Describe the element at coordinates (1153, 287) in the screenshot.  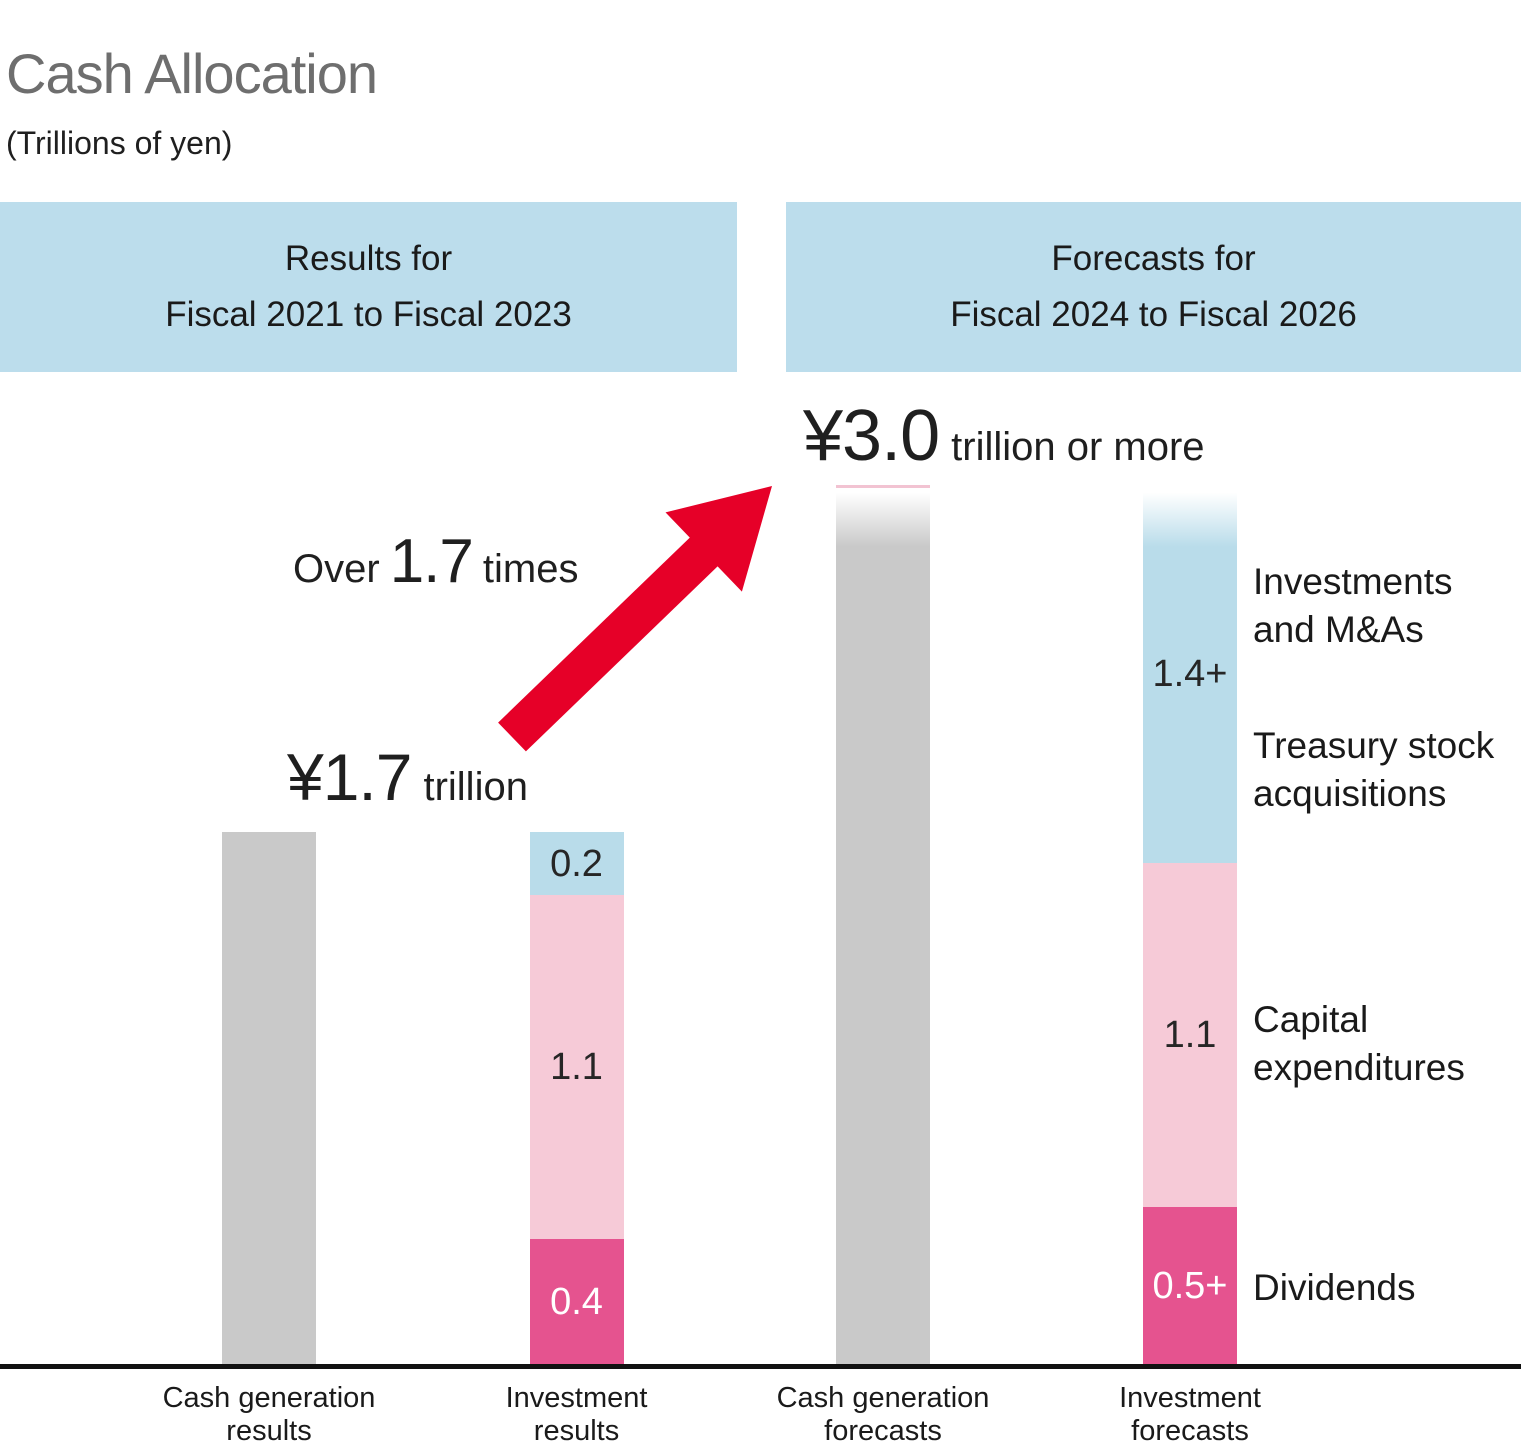
I see `forecasts-period-header: Forecasts for Fiscal 2024 to Fiscal 2026` at that location.